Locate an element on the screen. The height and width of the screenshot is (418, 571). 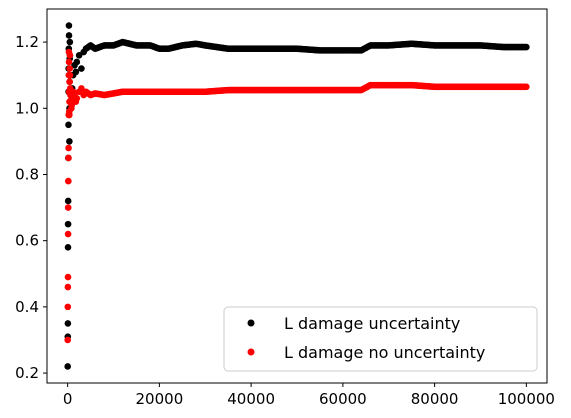
y-tick-label: 0.2 is located at coordinates (27, 373).